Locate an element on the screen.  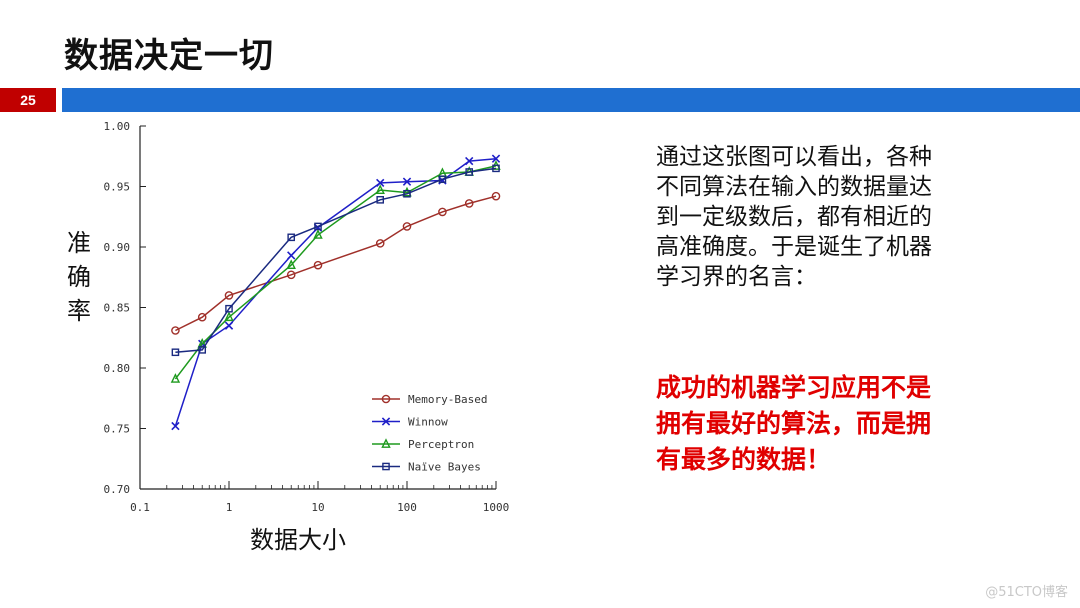
y-tick-label: 0.80 is located at coordinates (117, 368).